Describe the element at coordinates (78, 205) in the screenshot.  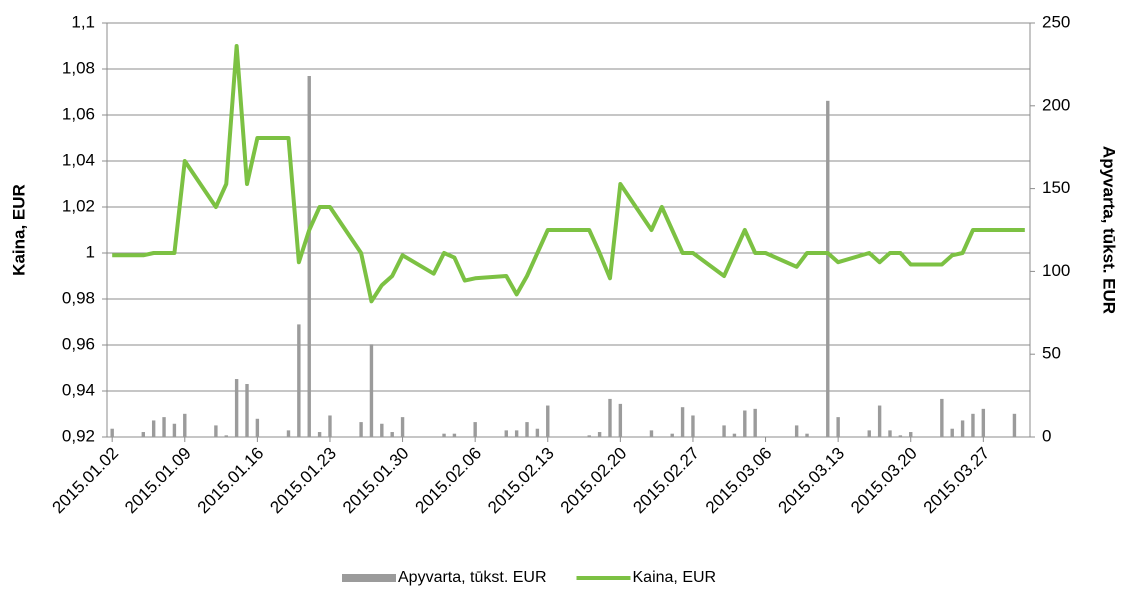
I see `y-tick-label: 1,02` at that location.